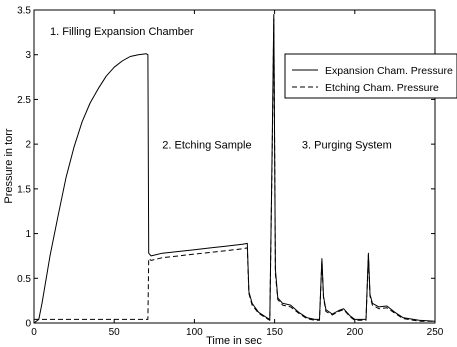  I want to click on annotation-purging: 3. Purging System, so click(347, 146).